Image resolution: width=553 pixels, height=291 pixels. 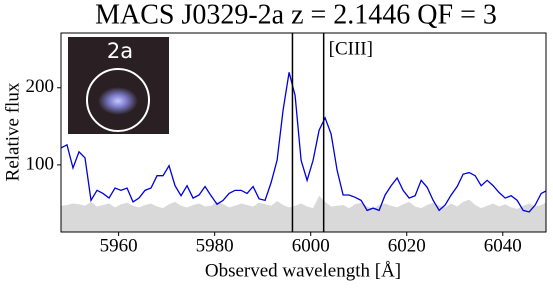 I want to click on inset-aperture, so click(x=118, y=100).